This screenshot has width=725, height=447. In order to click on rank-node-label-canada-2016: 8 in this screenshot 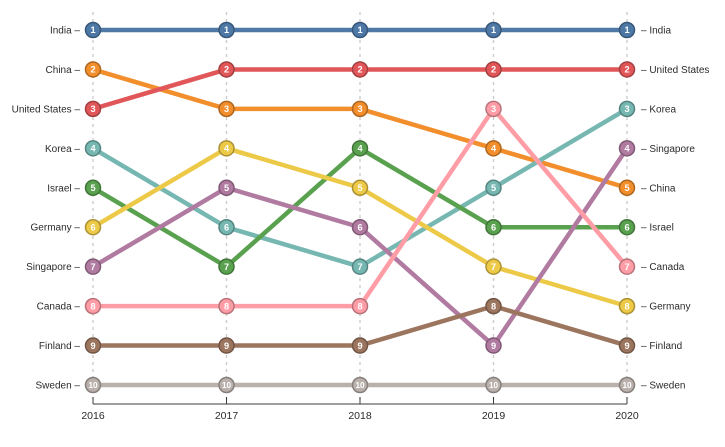, I will do `click(92, 306)`.